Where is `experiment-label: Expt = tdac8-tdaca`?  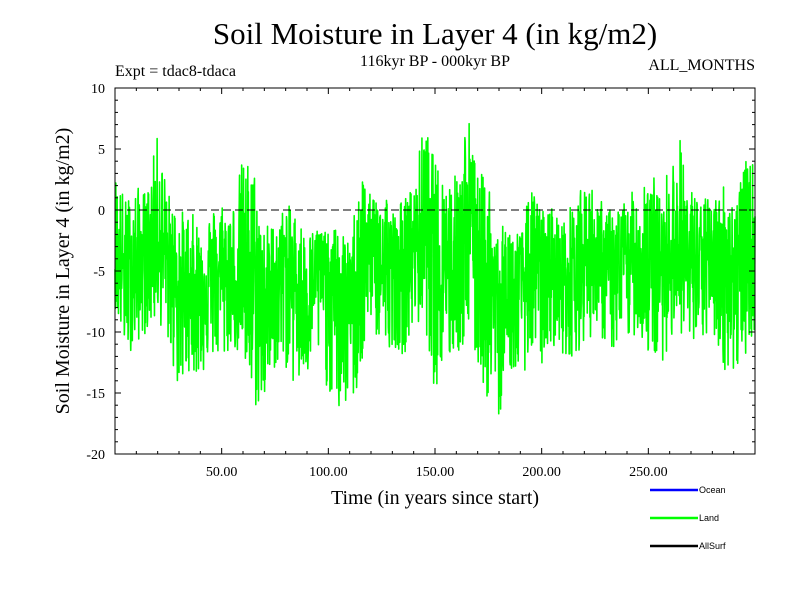 experiment-label: Expt = tdac8-tdaca is located at coordinates (175, 71).